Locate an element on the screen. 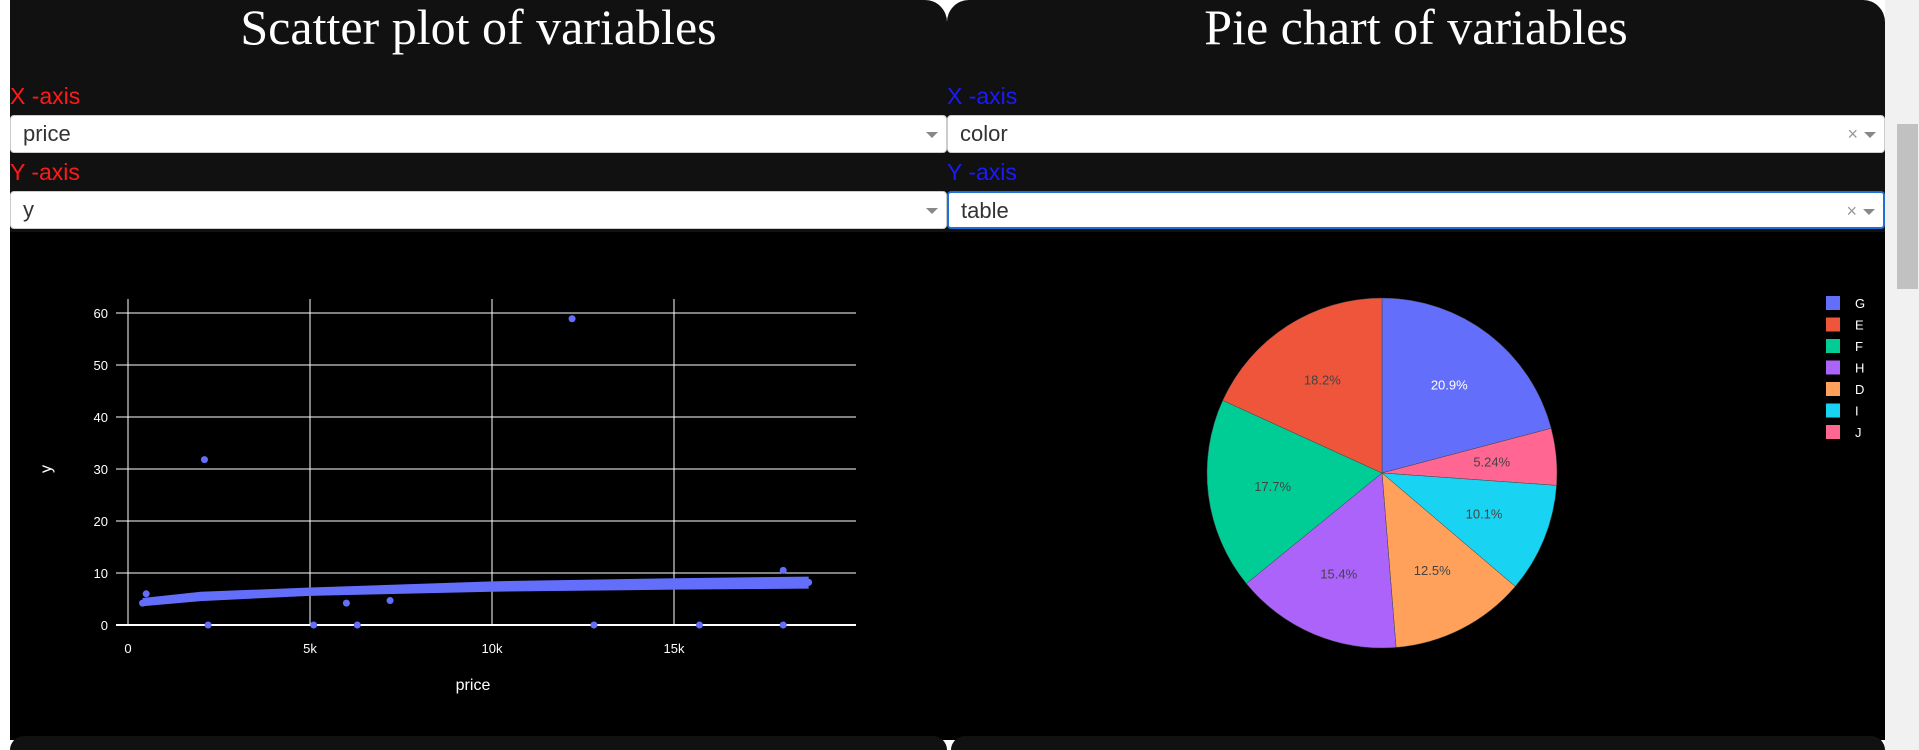 The image size is (1919, 750). pie-y-axis-label: Y -axis is located at coordinates (982, 172).